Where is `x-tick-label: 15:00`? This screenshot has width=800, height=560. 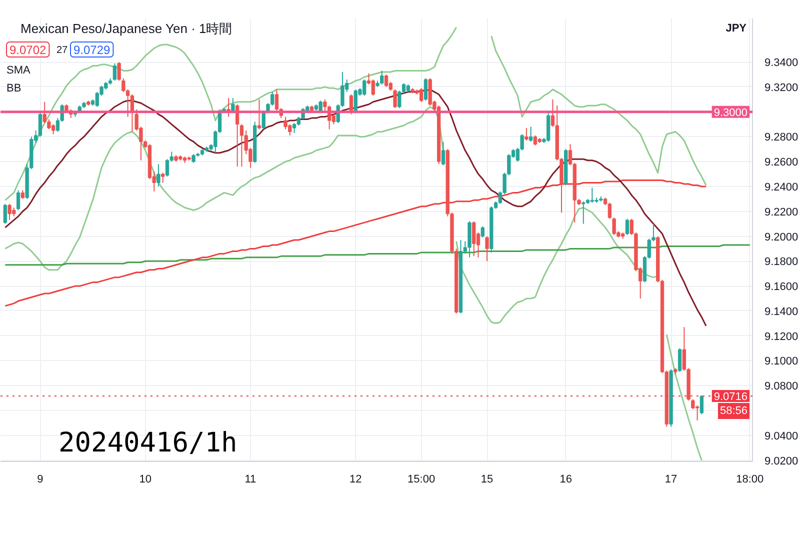
x-tick-label: 15:00 is located at coordinates (422, 480).